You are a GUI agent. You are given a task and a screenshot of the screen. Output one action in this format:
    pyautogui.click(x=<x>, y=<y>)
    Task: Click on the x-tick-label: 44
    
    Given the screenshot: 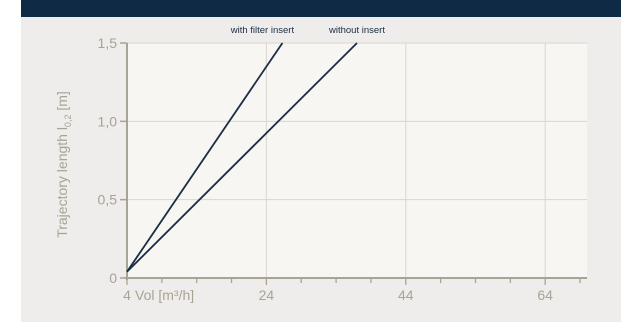 What is the action you would take?
    pyautogui.click(x=406, y=295)
    